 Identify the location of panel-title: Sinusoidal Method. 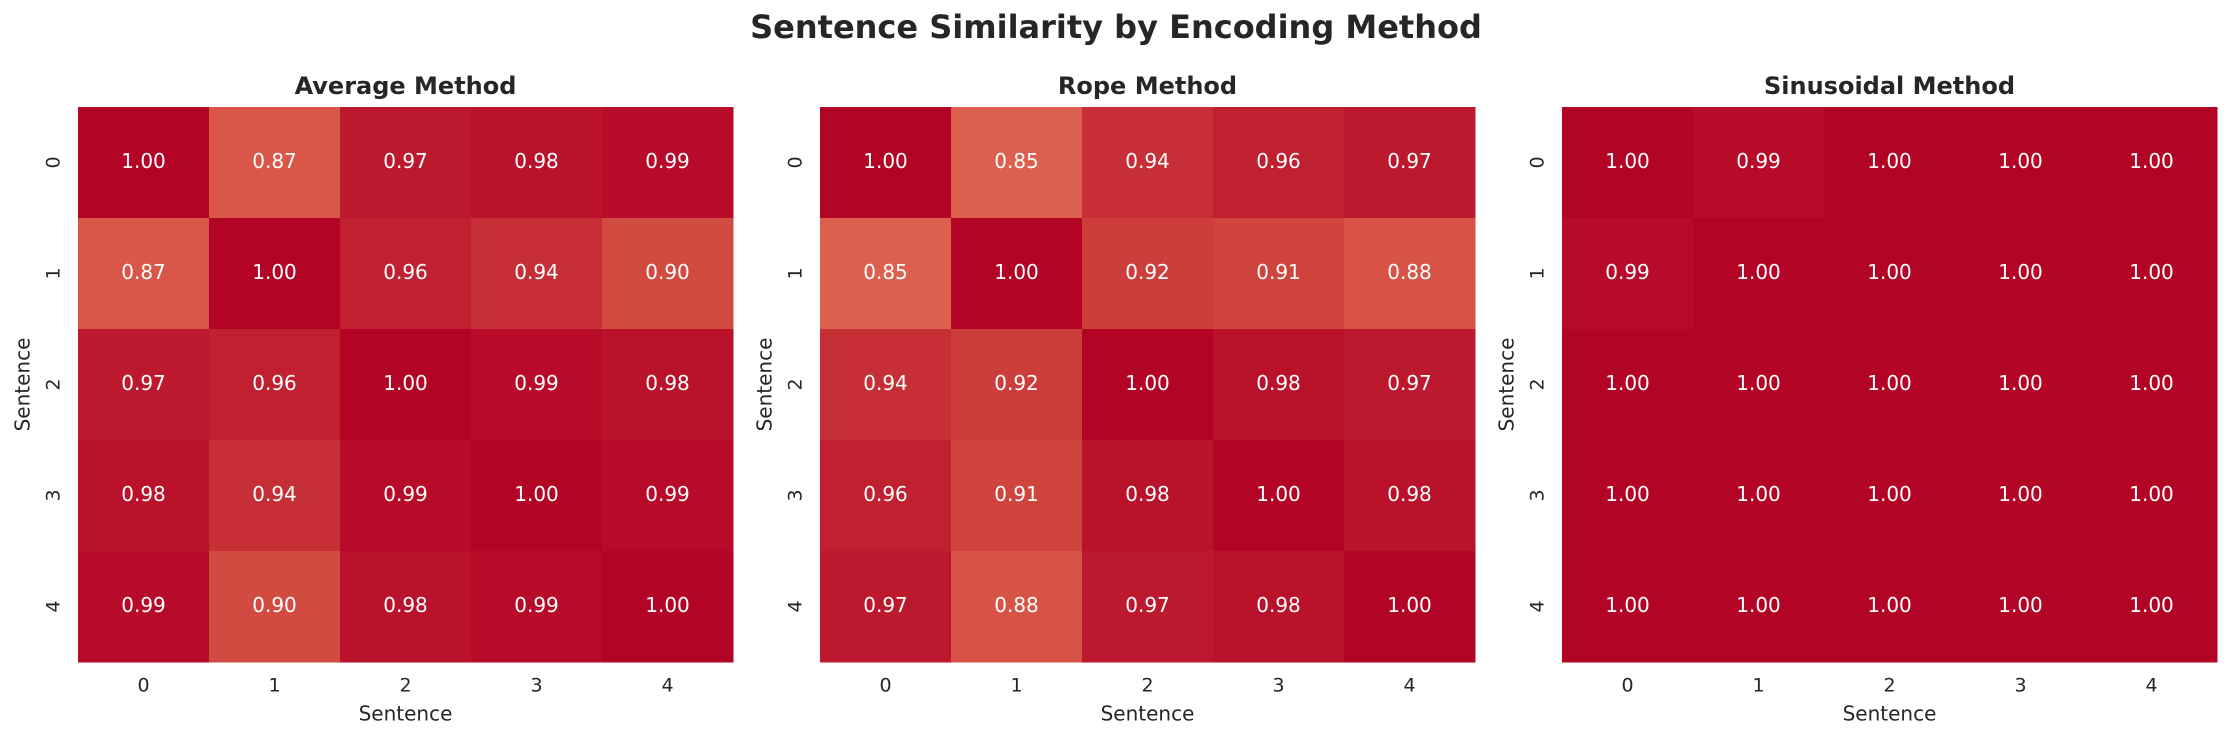
(1889, 86).